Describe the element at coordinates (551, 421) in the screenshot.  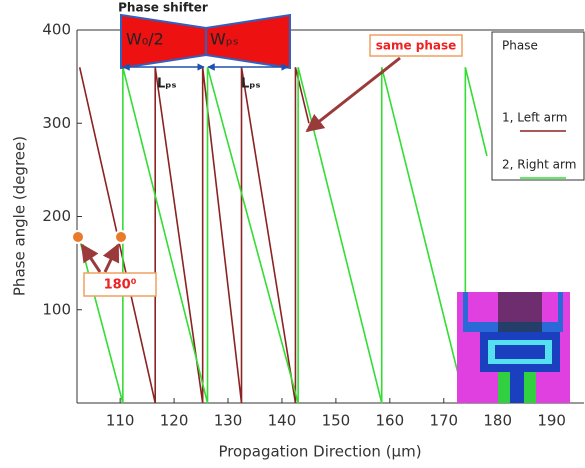
I see `x-tick-label: 190` at that location.